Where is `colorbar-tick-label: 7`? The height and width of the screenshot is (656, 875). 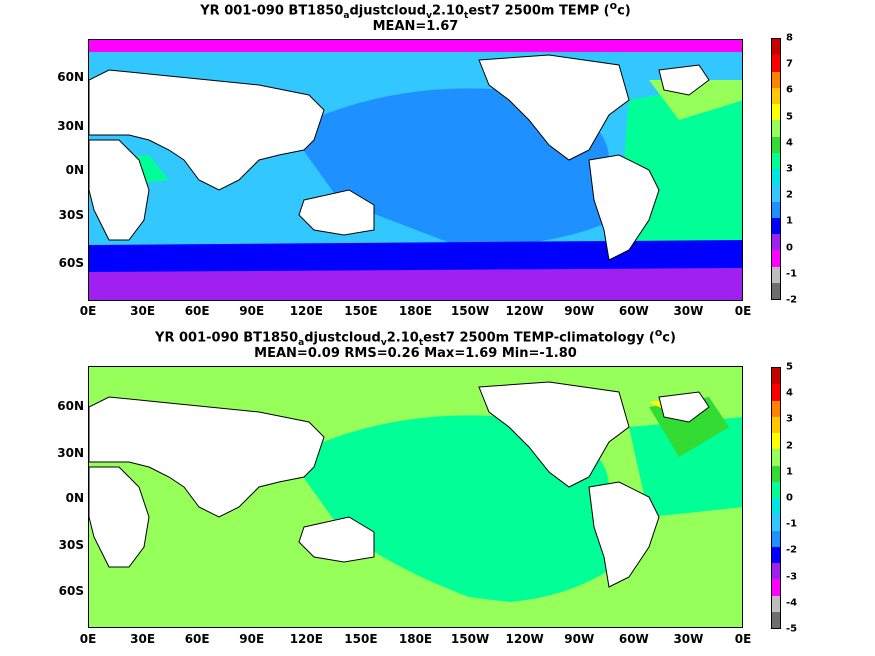 colorbar-tick-label: 7 is located at coordinates (789, 64).